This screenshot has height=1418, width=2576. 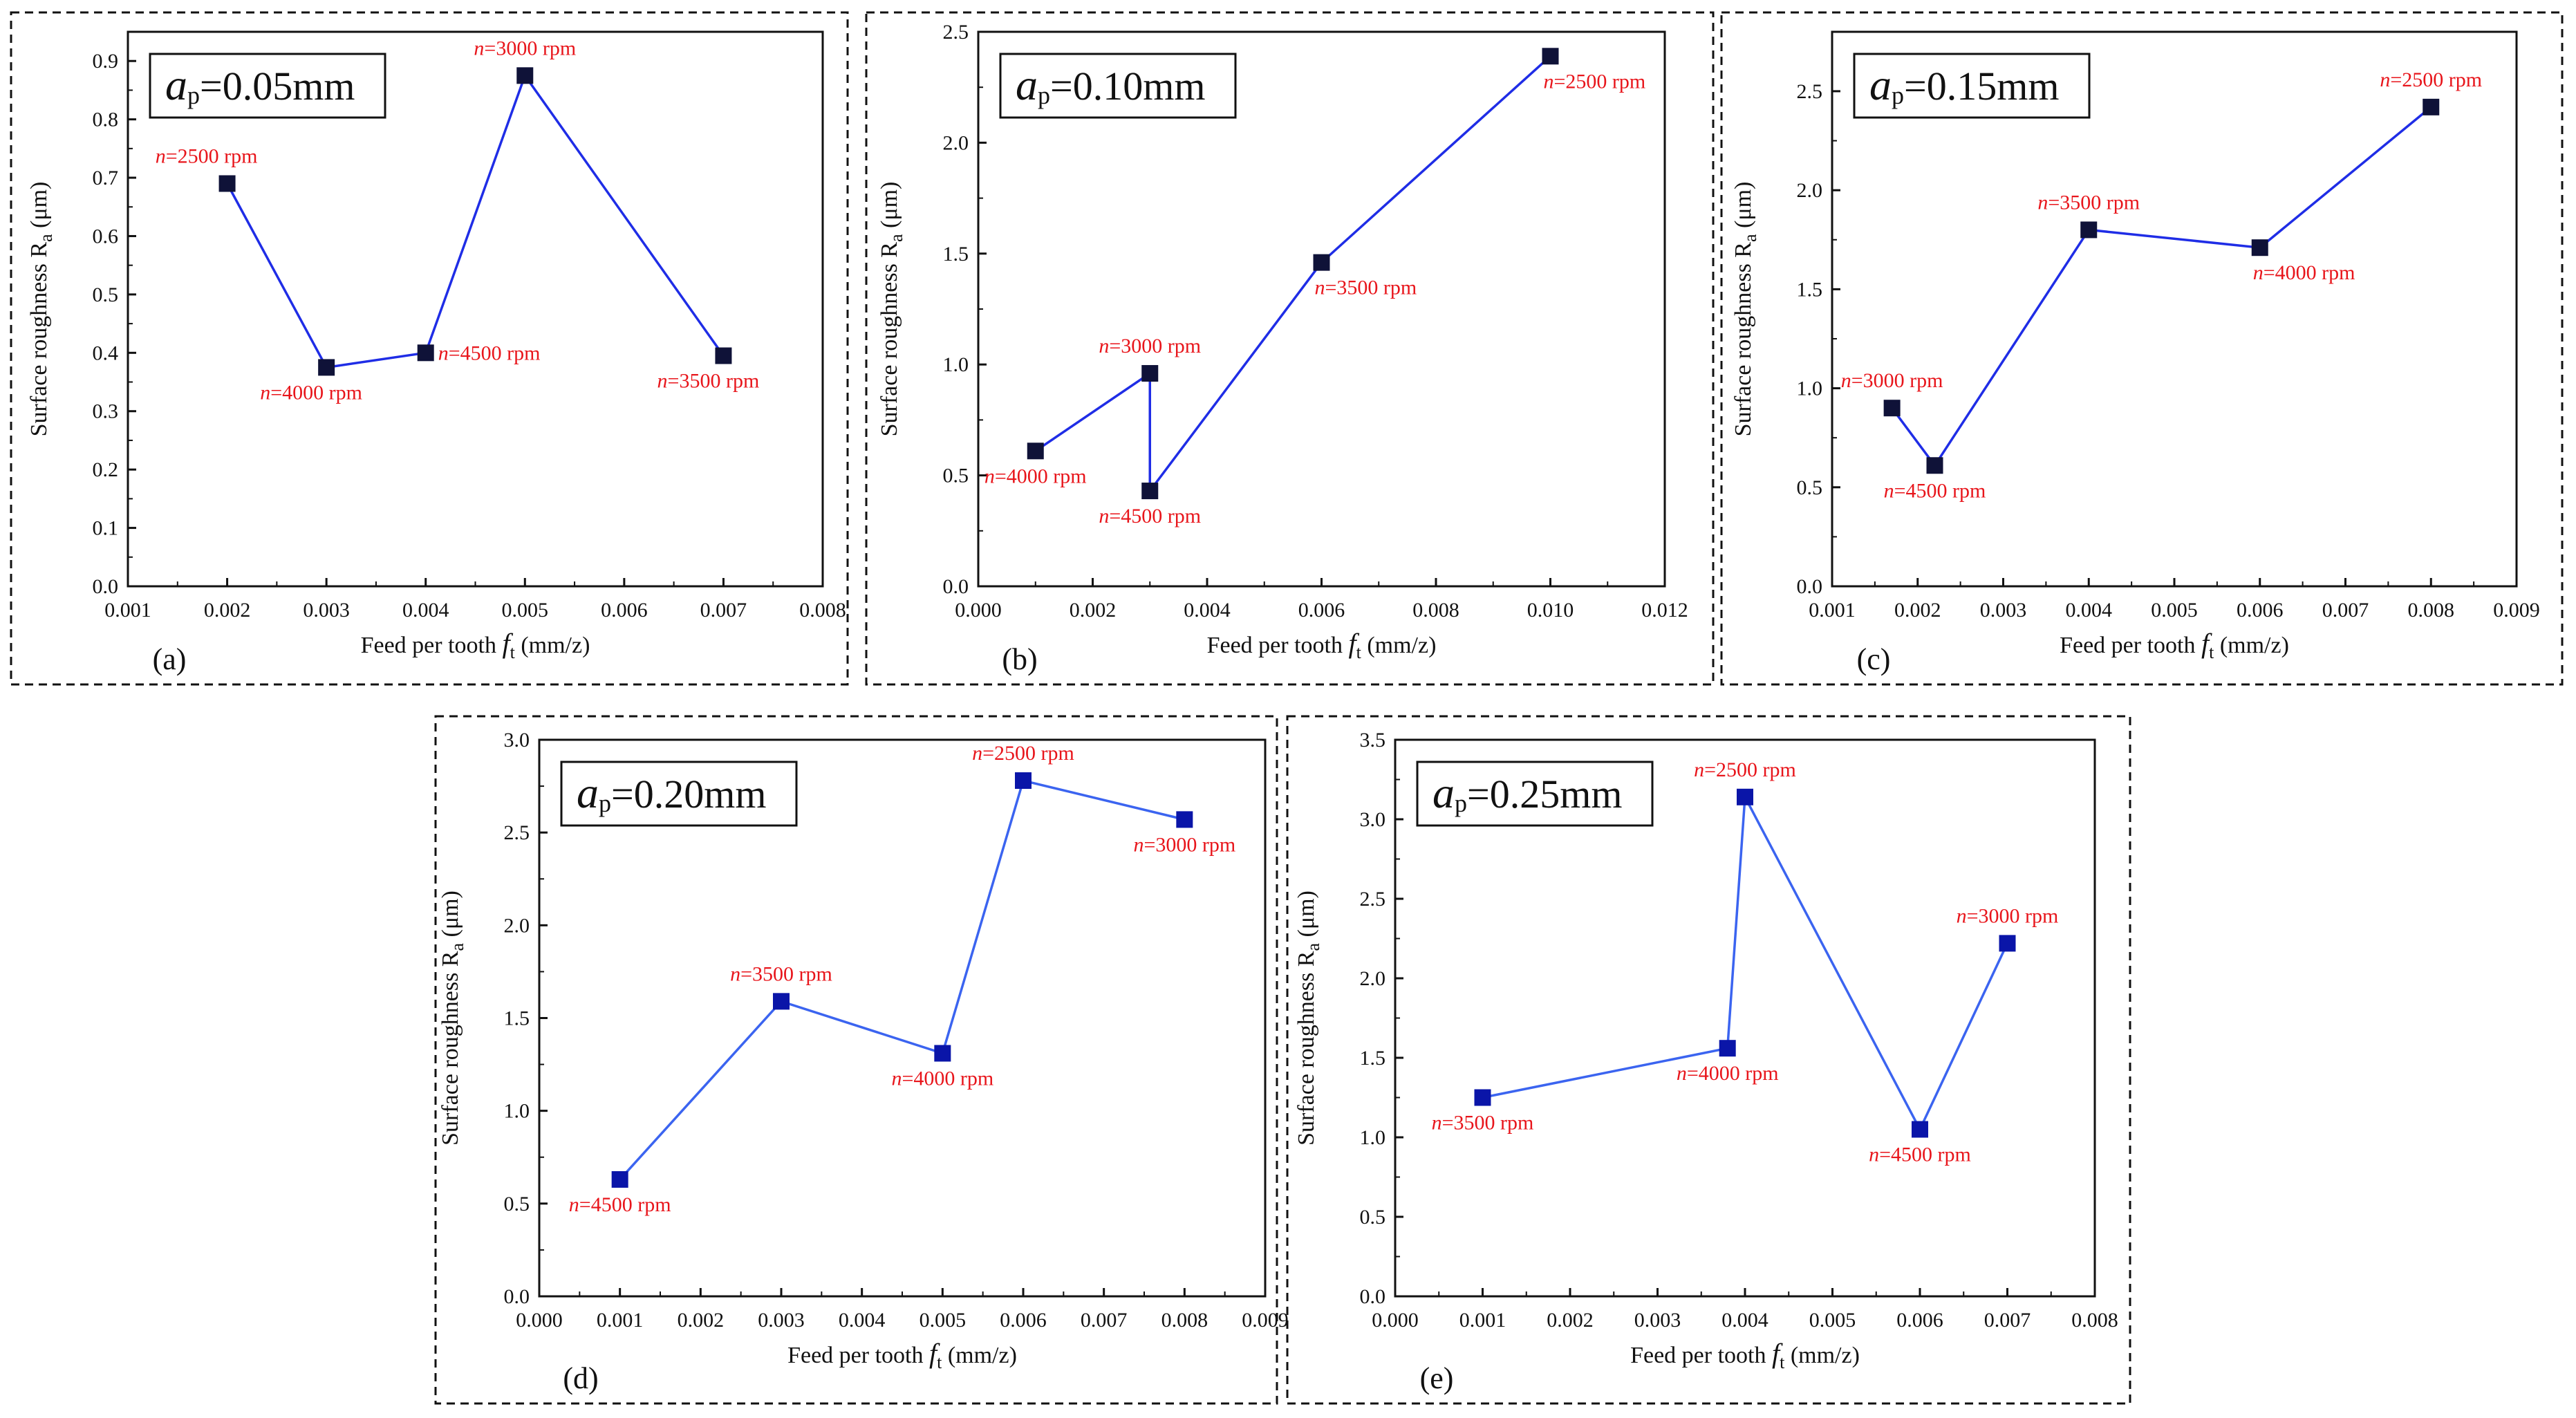 I want to click on y-tick-label: 0.4, so click(x=106, y=353).